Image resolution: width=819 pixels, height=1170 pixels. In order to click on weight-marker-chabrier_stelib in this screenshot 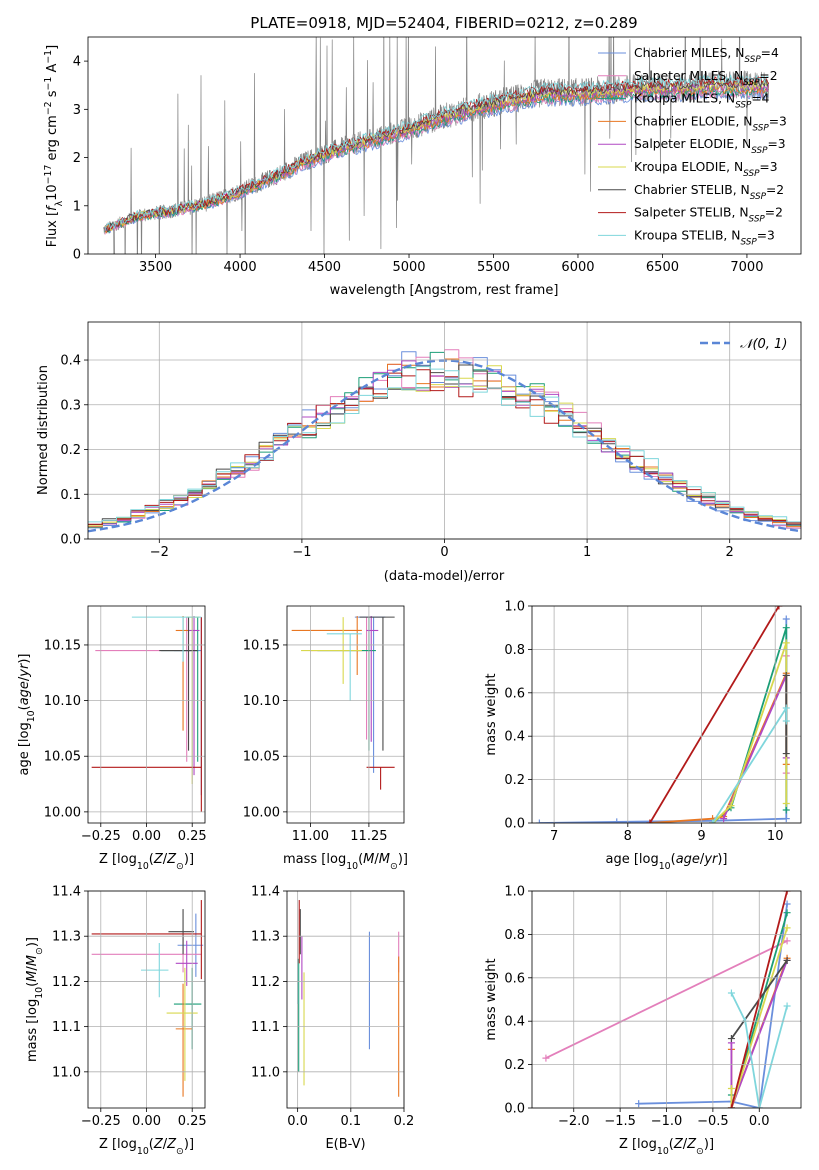, I will do `click(731, 1039)`.